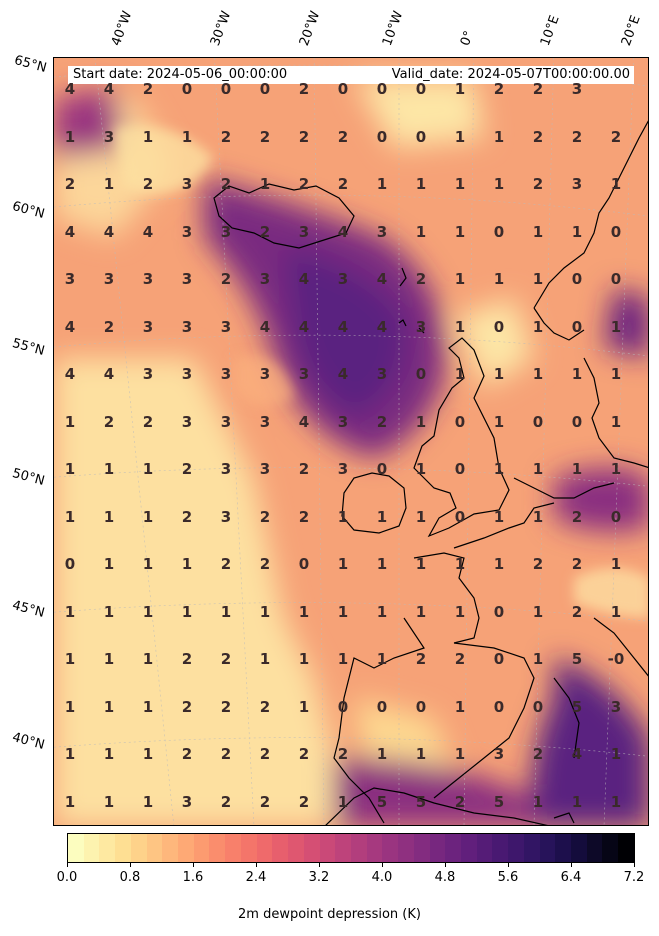  What do you see at coordinates (180, 74) in the screenshot?
I see `start-date-label: Start date: 2024-05-06_00:00:00` at bounding box center [180, 74].